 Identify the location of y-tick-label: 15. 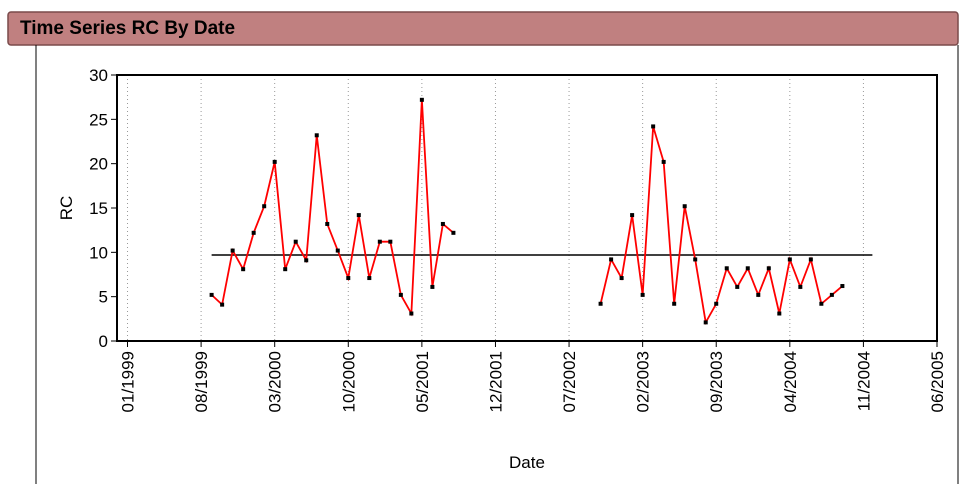
(98, 208).